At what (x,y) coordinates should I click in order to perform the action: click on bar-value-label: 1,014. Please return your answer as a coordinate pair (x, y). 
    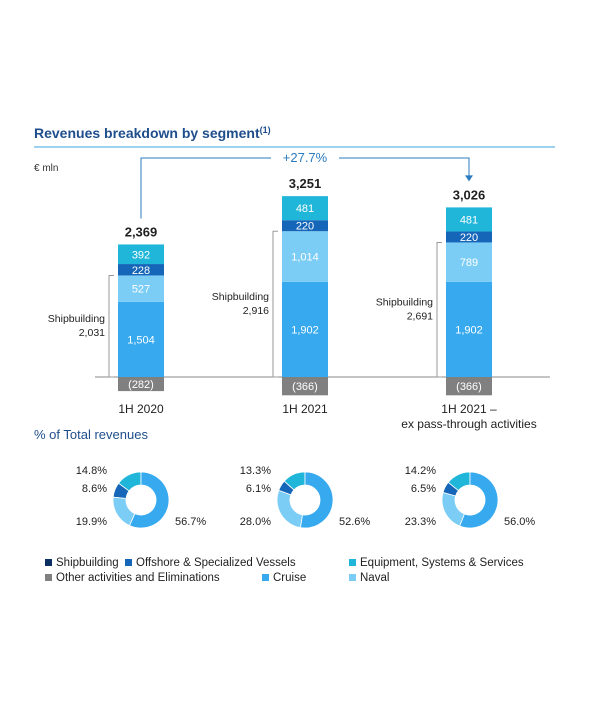
    Looking at the image, I should click on (305, 258).